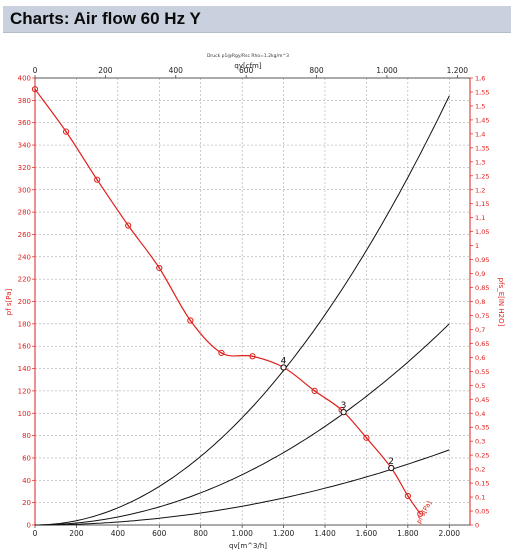  I want to click on y-right-tick-label: 0, so click(477, 526).